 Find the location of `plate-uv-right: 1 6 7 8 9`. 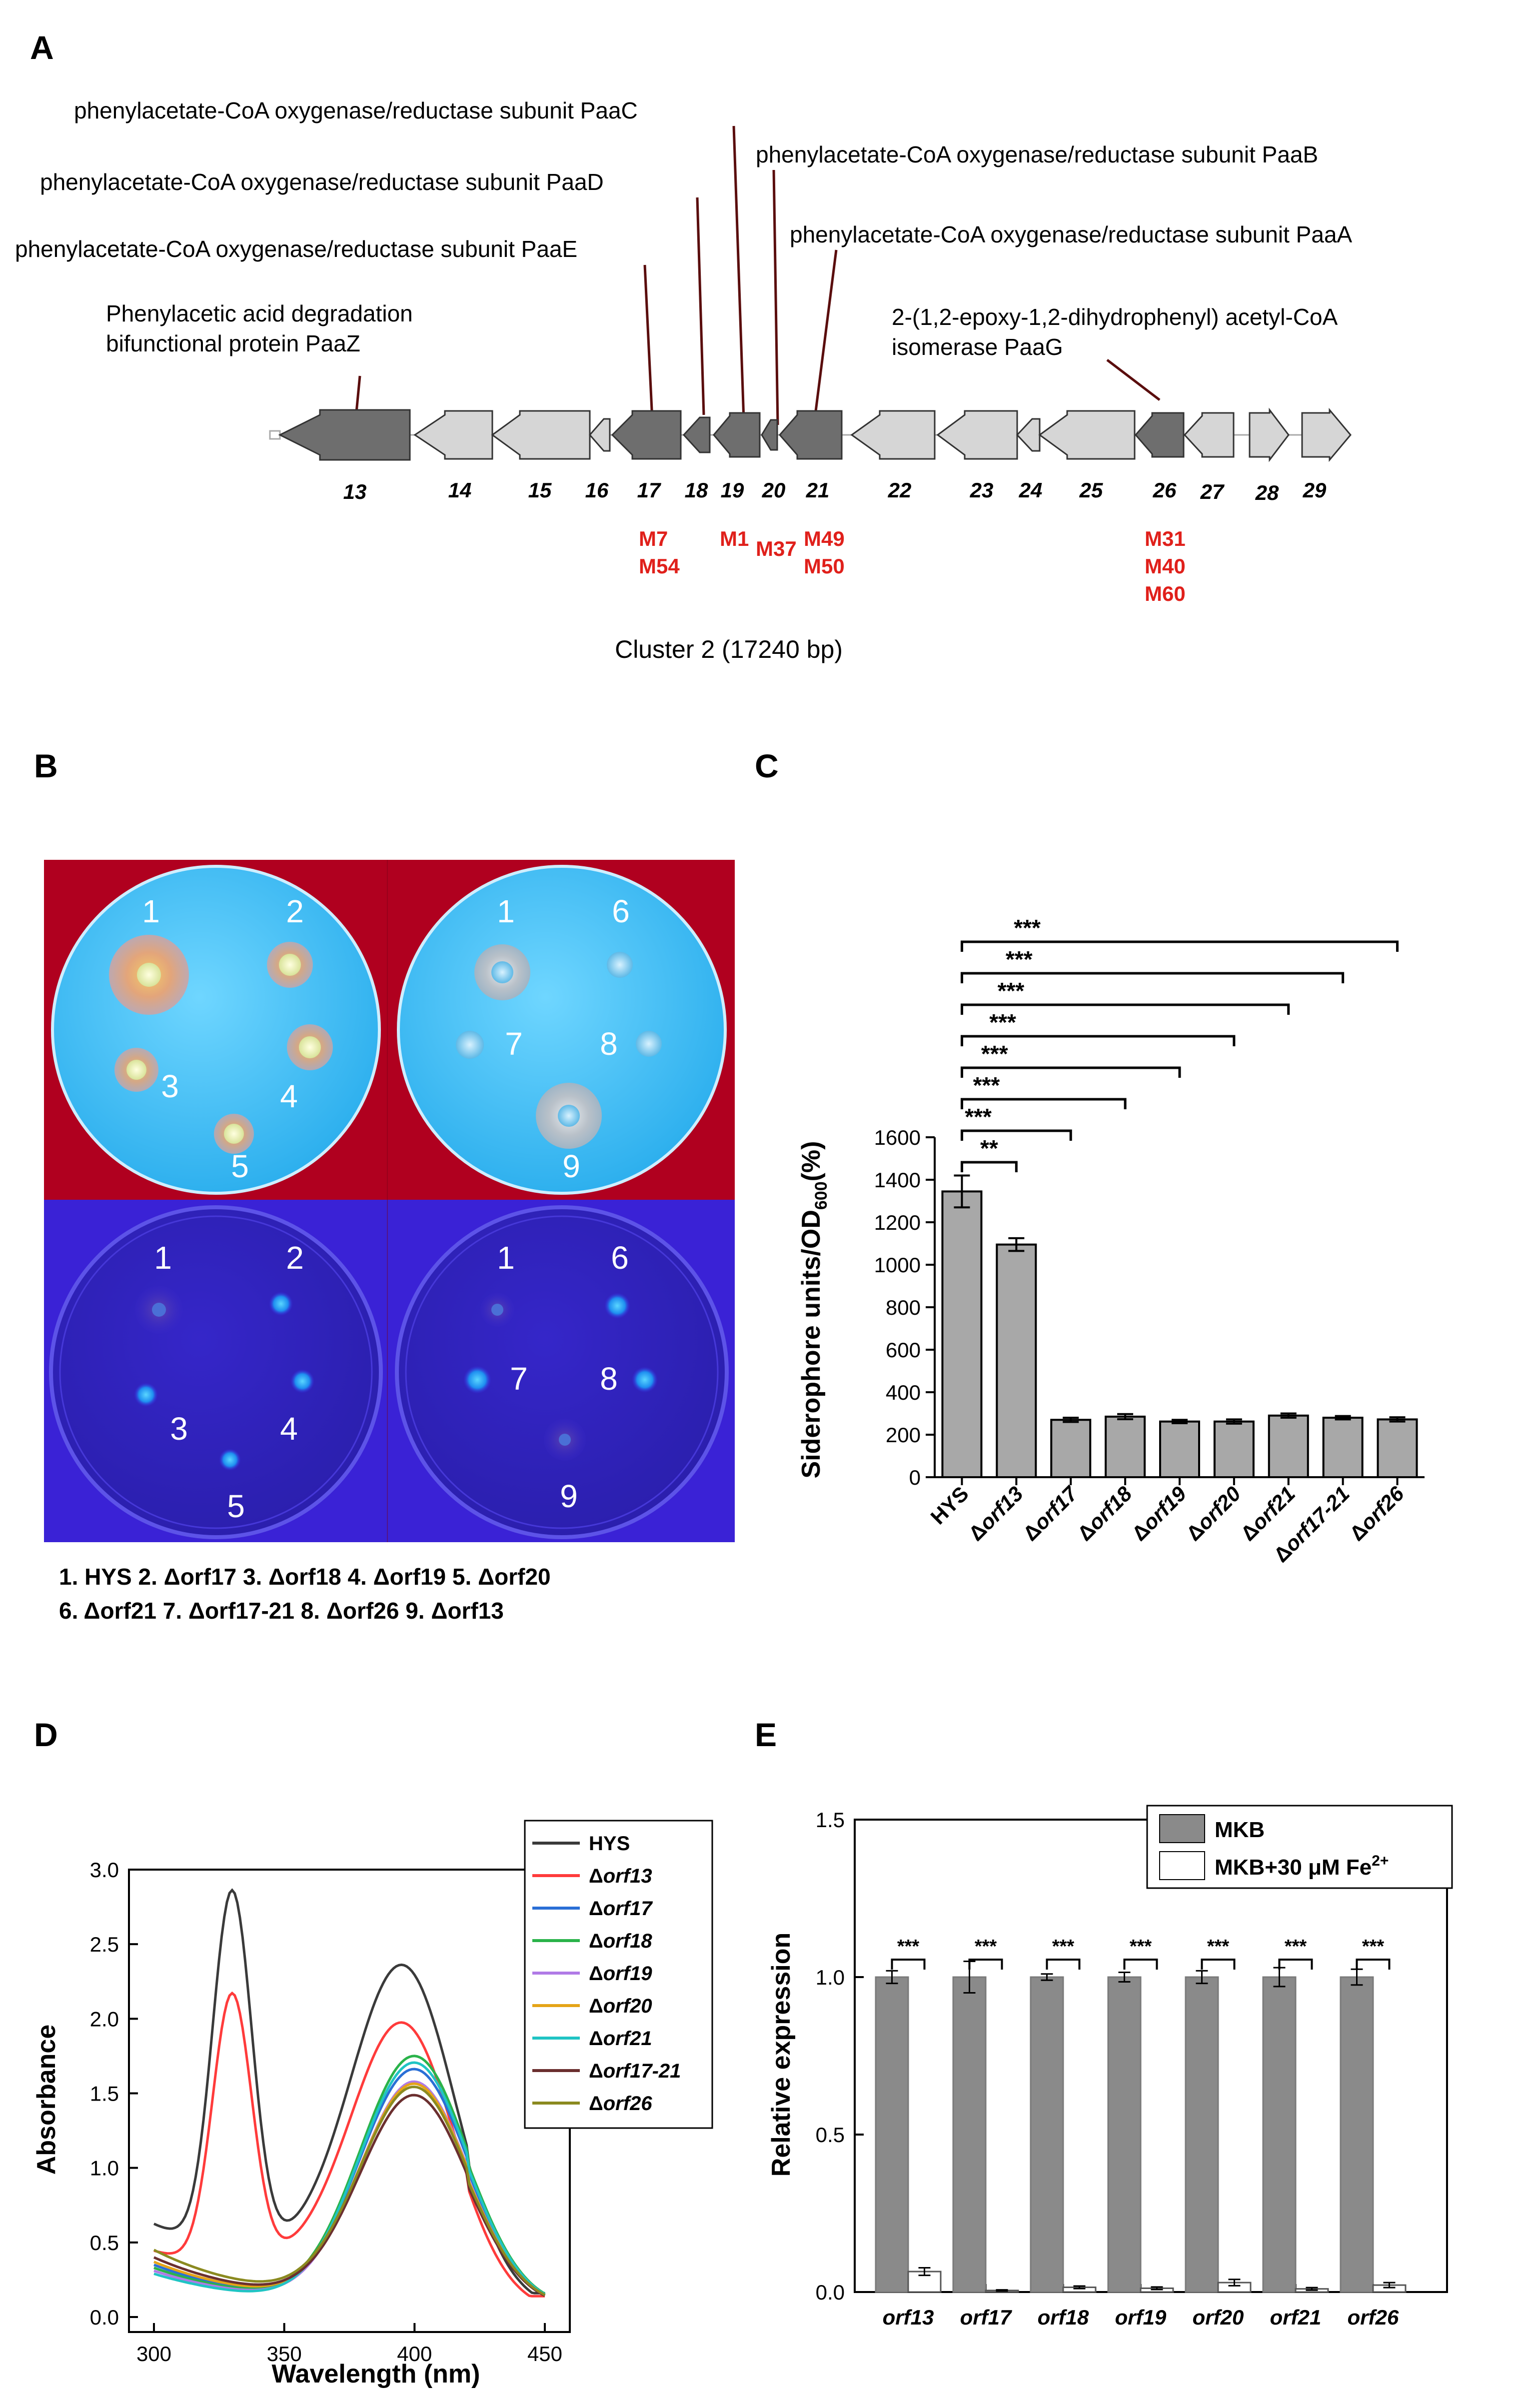

plate-uv-right: 1 6 7 8 9 is located at coordinates (562, 1372).